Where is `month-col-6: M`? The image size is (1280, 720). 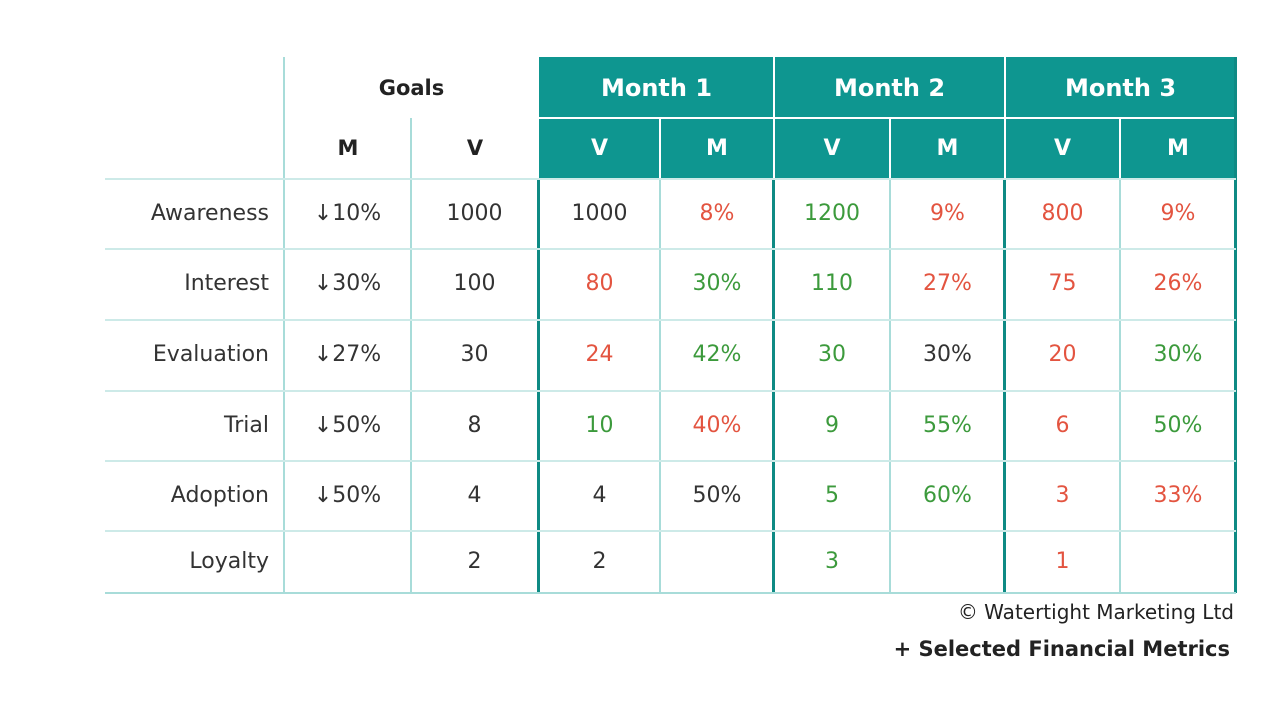
month-col-6: M is located at coordinates (1178, 148).